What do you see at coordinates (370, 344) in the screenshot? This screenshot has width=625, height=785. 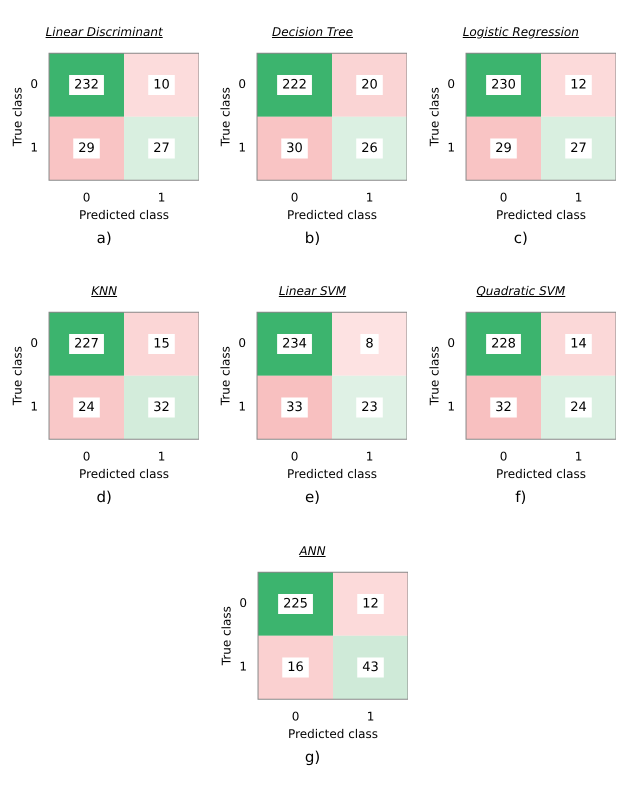 I see `data-label: 8` at bounding box center [370, 344].